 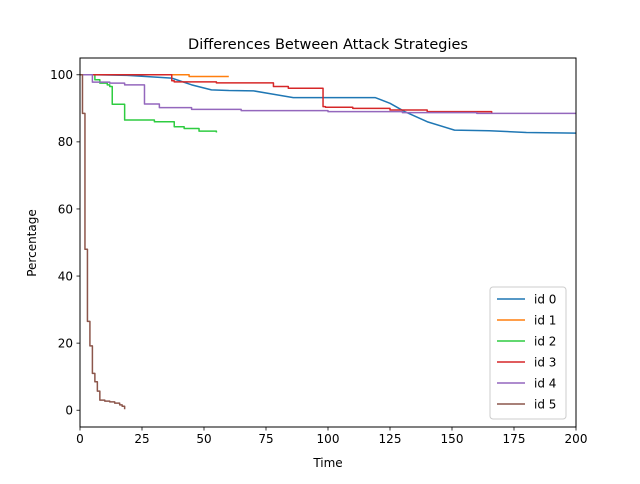 What do you see at coordinates (65, 243) in the screenshot?
I see `y-axis: 0 20 40 60 80 100` at bounding box center [65, 243].